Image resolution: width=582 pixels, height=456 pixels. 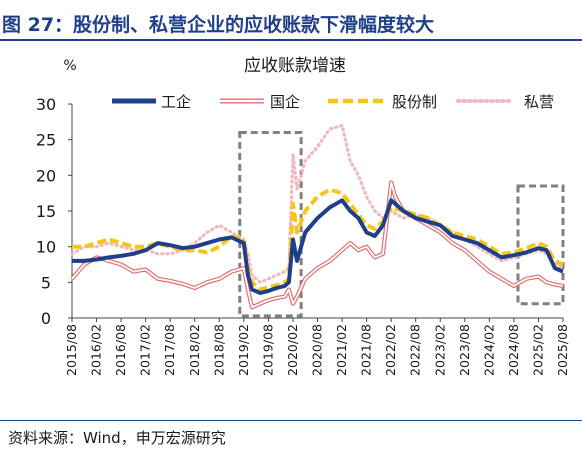 I want to click on x-tick-label: 2024/02, so click(x=488, y=350).